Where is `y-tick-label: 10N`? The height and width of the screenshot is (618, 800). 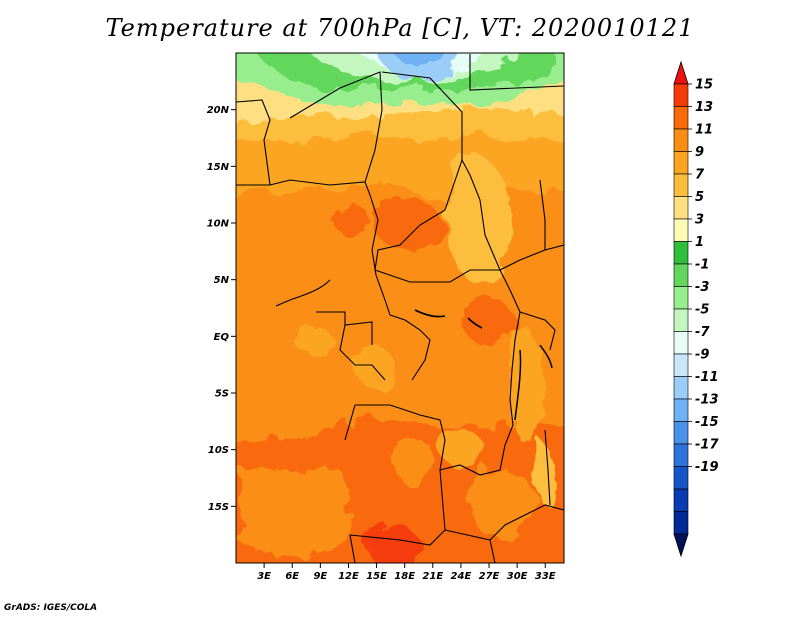 y-tick-label: 10N is located at coordinates (218, 224).